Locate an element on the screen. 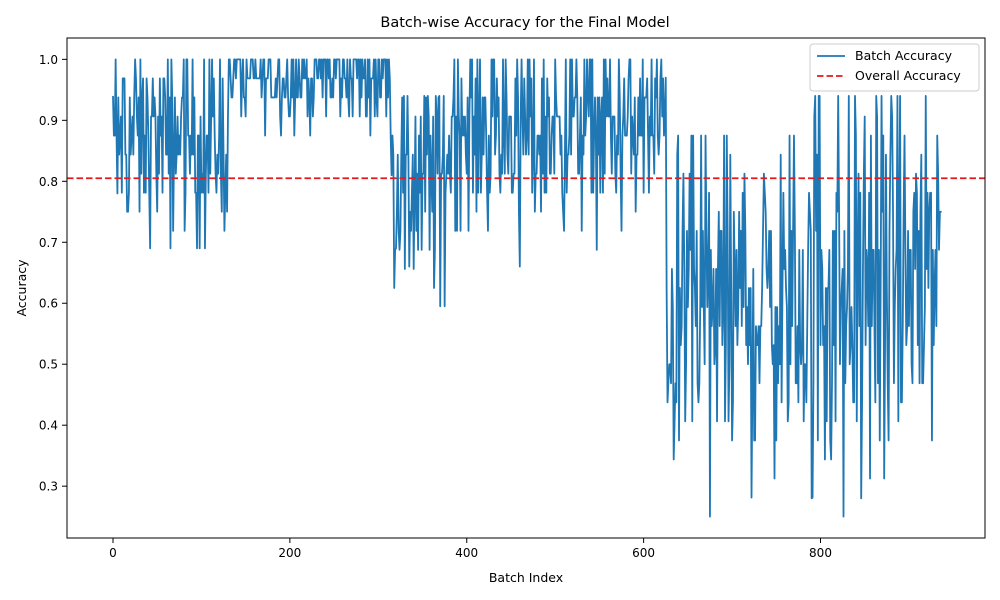 Image resolution: width=1000 pixels, height=600 pixels. x-tick-label: 200 is located at coordinates (289, 553).